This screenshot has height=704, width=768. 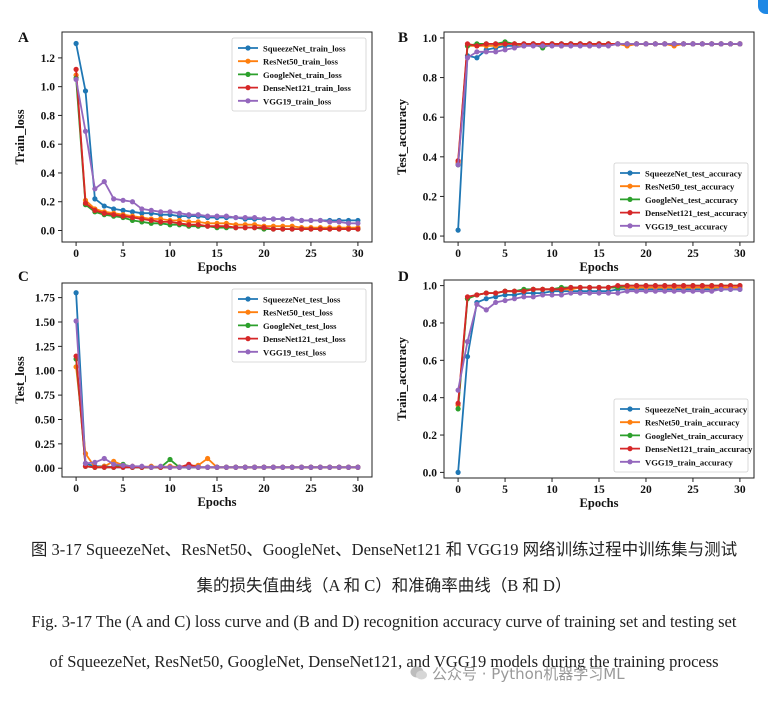 I want to click on y-axis-label: Train_accuracy, so click(x=402, y=378).